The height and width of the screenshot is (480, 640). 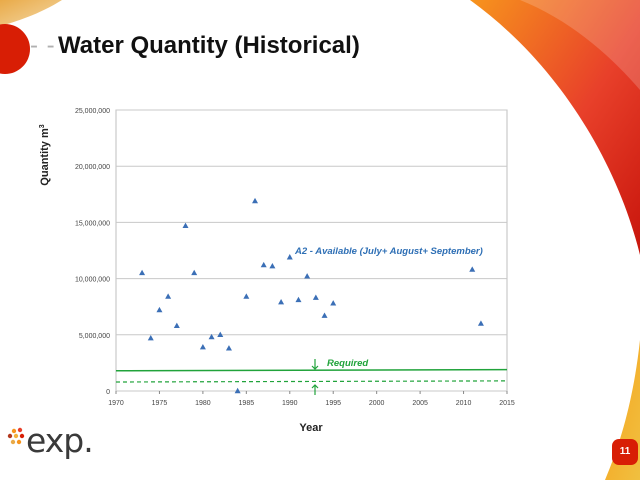 What do you see at coordinates (45, 157) in the screenshot?
I see `y-axis-label-text: Quantity m` at bounding box center [45, 157].